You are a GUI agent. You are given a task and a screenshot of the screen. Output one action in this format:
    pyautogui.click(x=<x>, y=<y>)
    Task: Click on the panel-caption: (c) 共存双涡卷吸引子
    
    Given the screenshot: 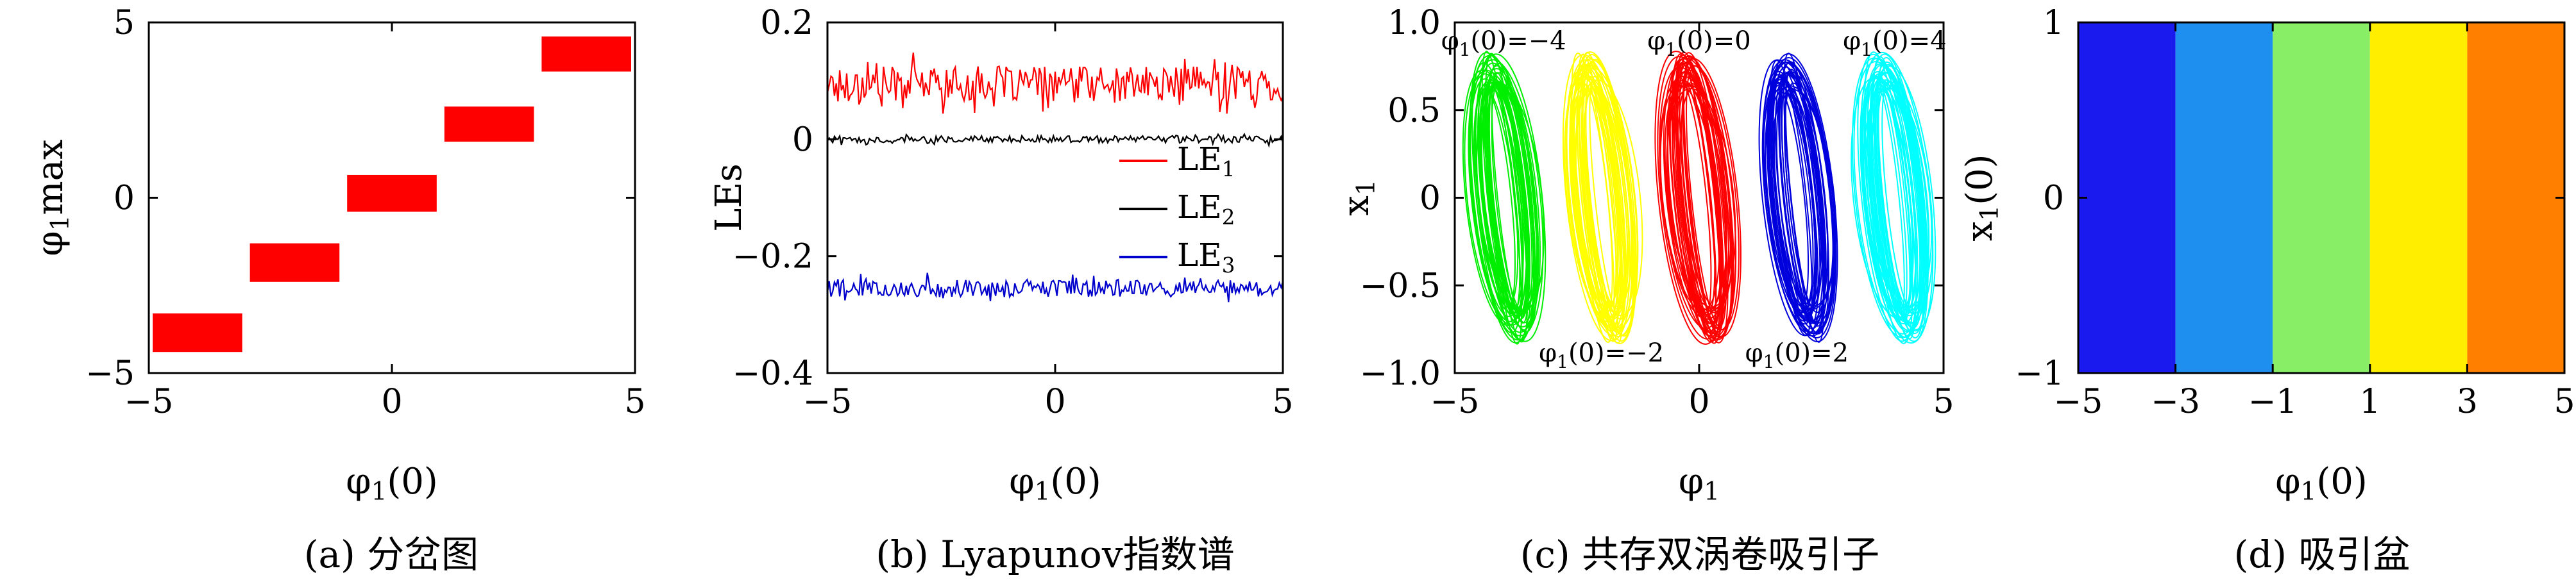 What is the action you would take?
    pyautogui.click(x=1699, y=554)
    